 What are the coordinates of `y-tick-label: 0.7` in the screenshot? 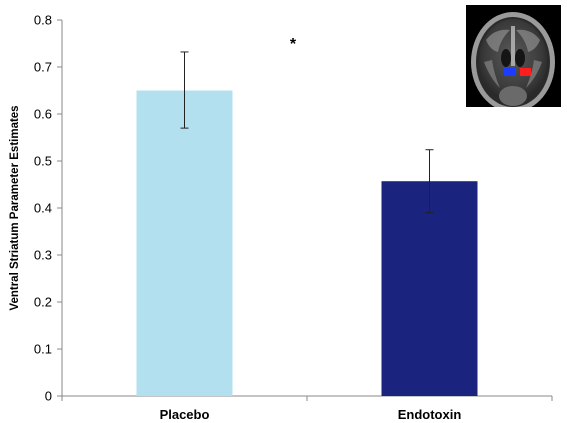 It's located at (43, 67).